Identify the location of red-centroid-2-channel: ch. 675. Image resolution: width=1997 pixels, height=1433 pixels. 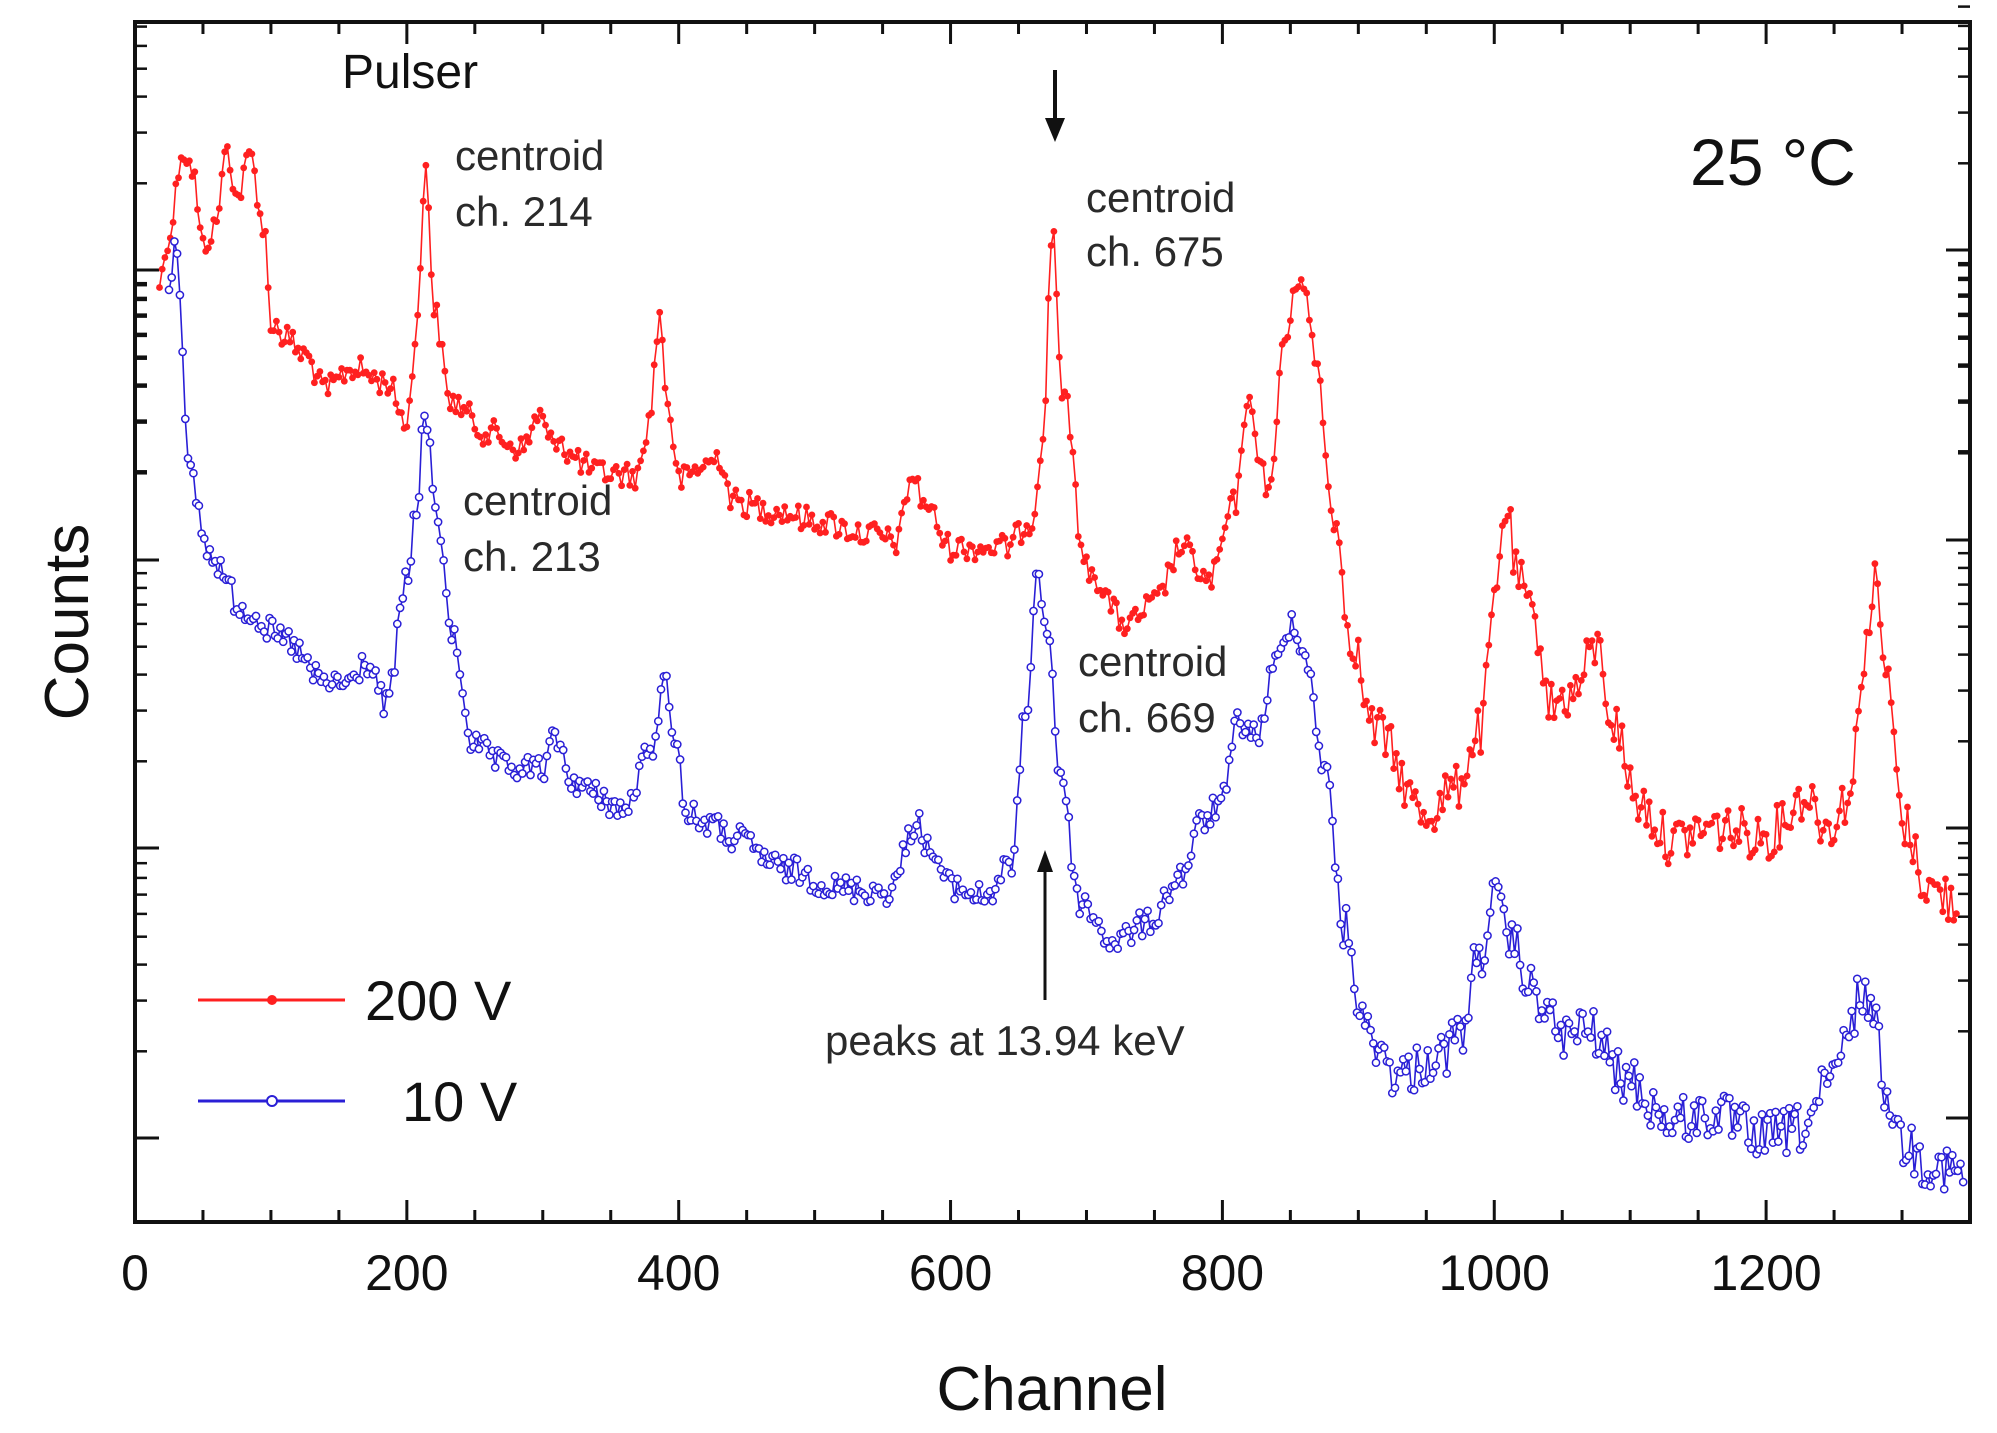
(1155, 251).